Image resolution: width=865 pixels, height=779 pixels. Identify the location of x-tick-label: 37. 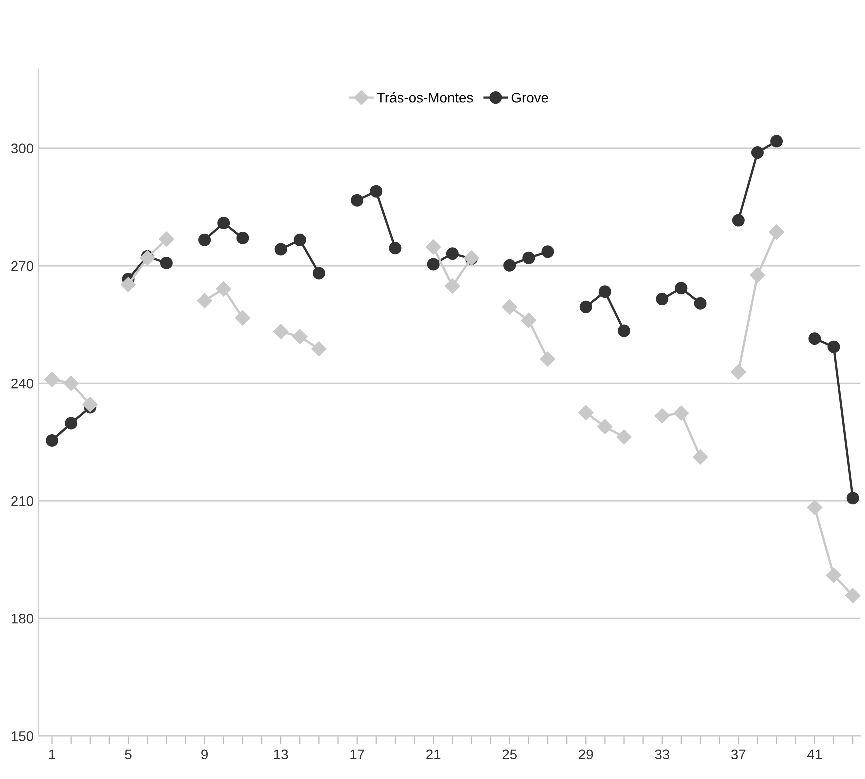
(738, 755).